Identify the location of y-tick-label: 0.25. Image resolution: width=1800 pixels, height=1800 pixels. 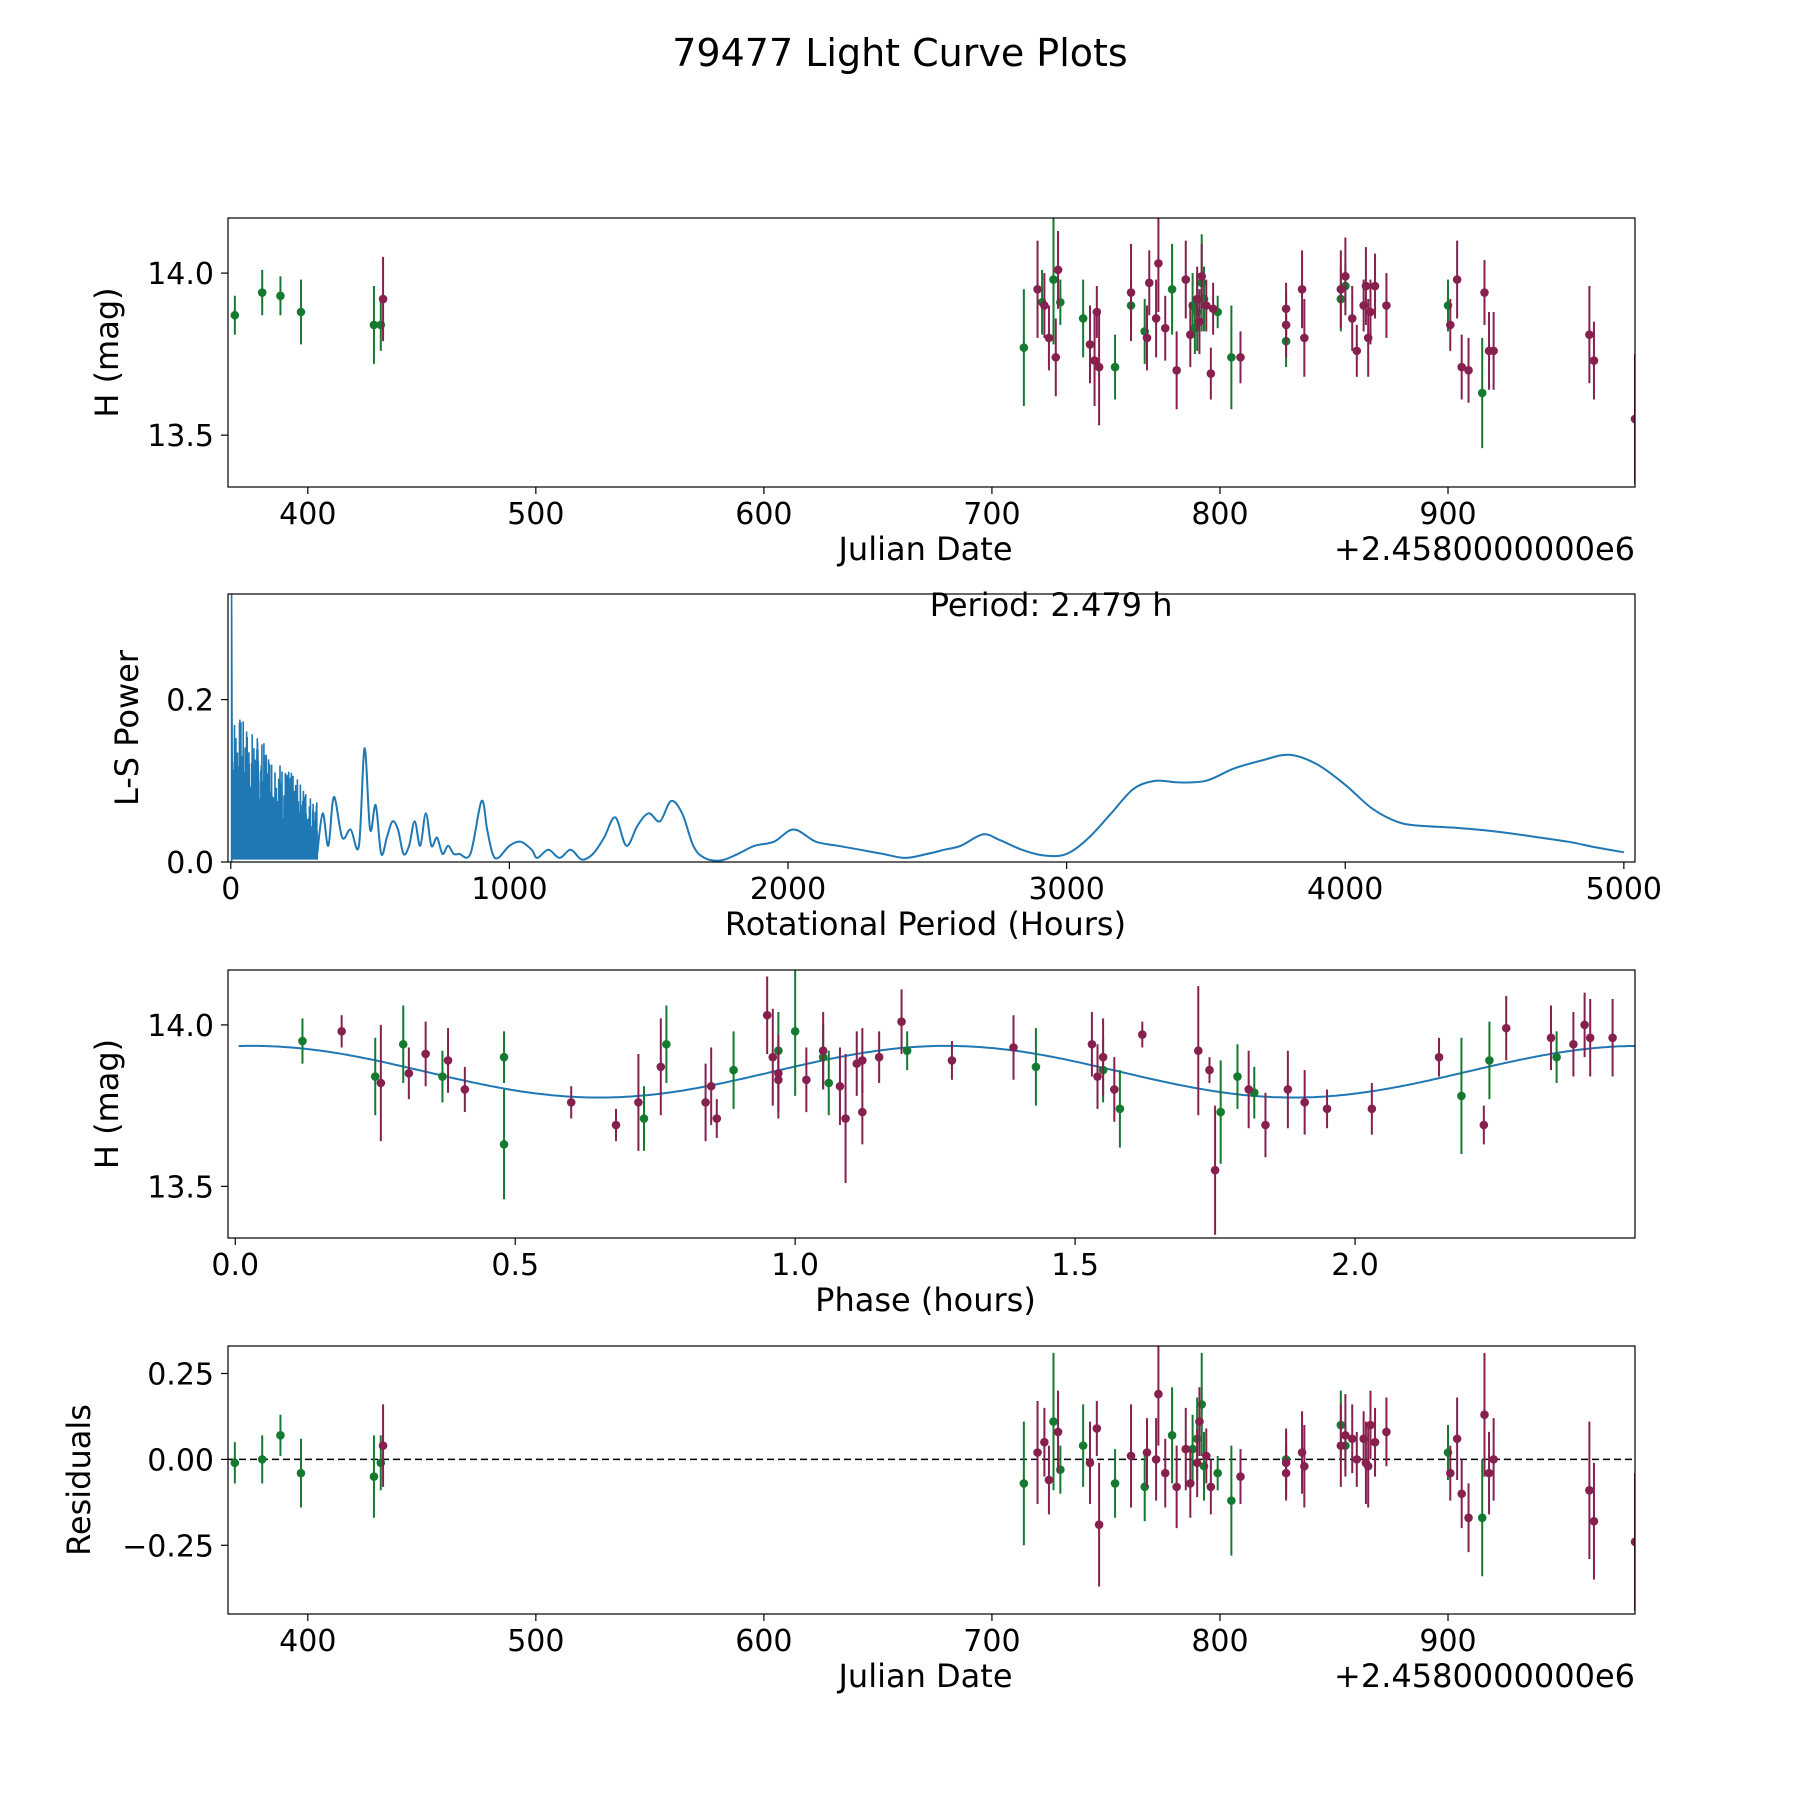
(180, 1374).